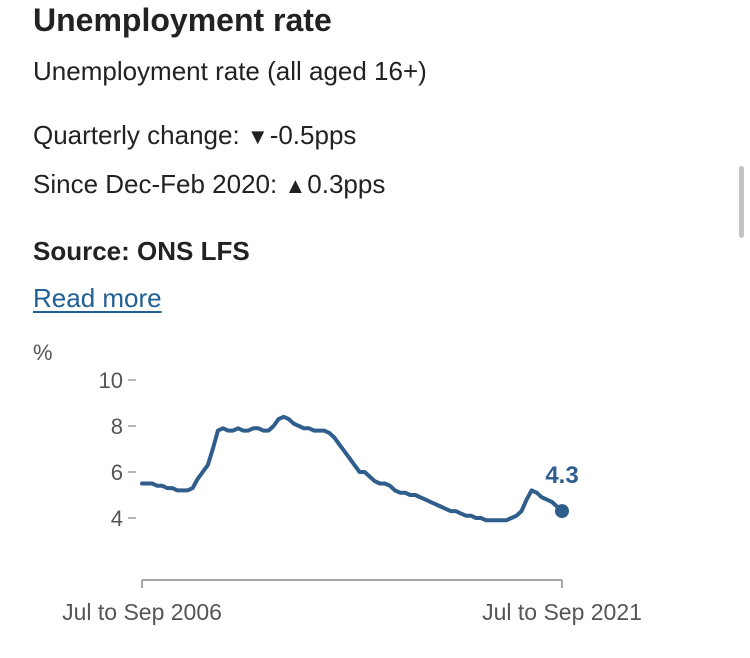 This screenshot has width=750, height=658. What do you see at coordinates (230, 71) in the screenshot?
I see `page-subtitle: Unemployment rate (all aged 16+)` at bounding box center [230, 71].